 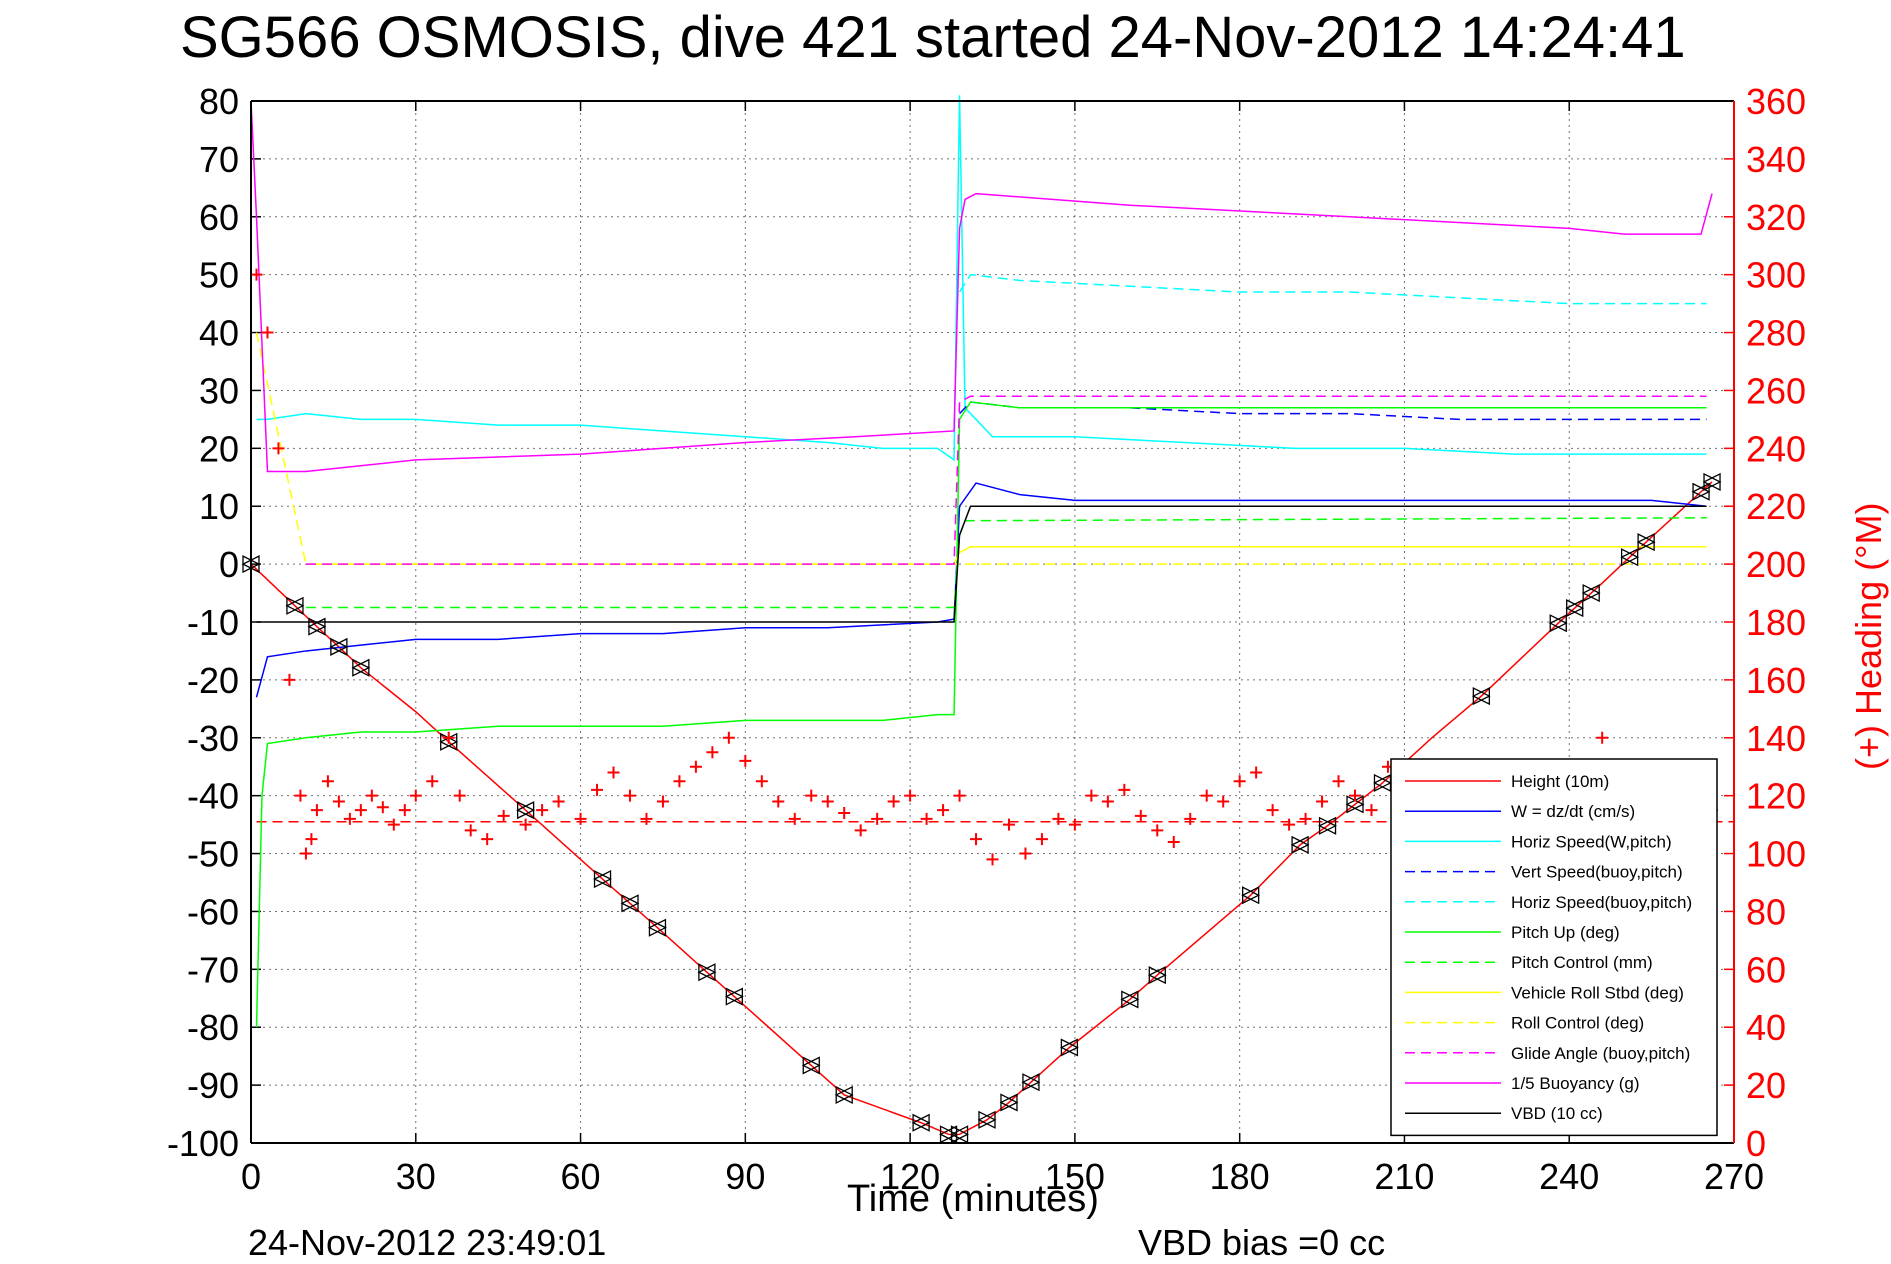 I want to click on legend-label: VBD (10 cc), so click(x=1557, y=1113).